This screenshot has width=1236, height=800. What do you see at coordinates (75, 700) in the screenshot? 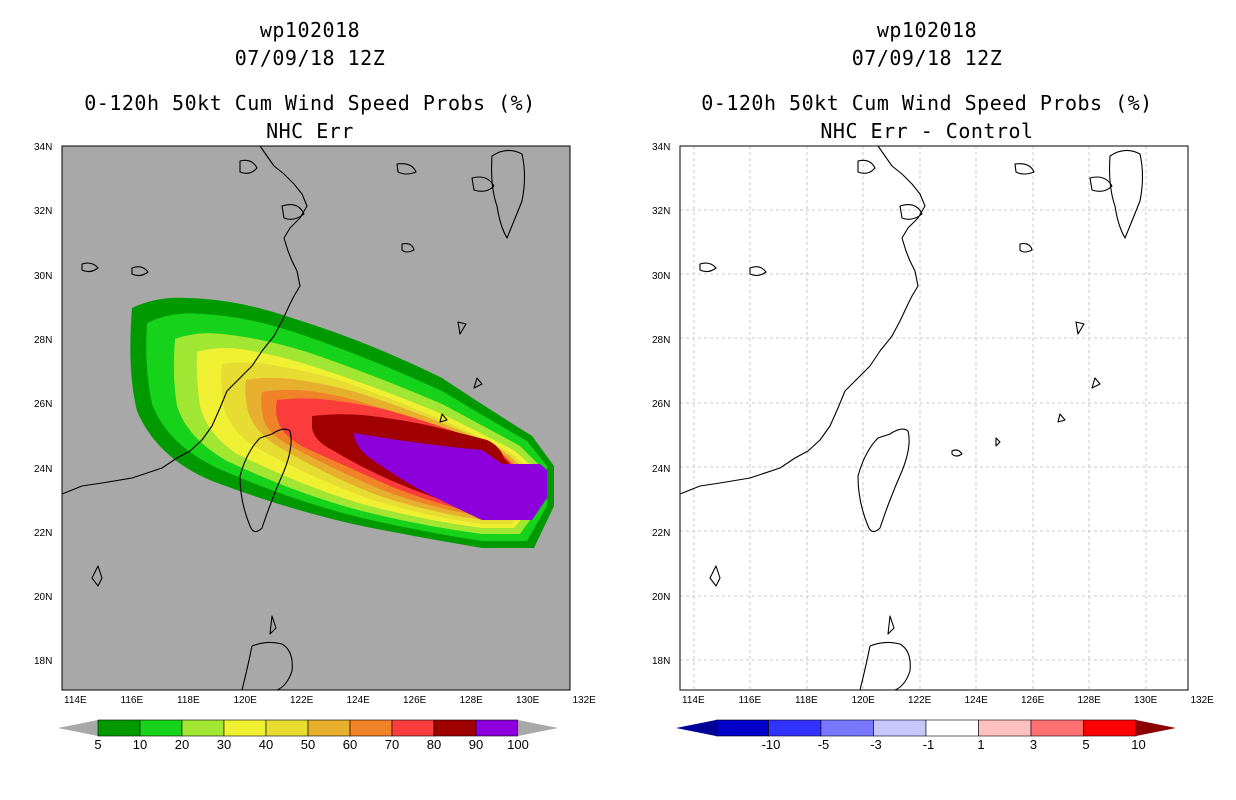
I see `left-lon-label: 114E` at bounding box center [75, 700].